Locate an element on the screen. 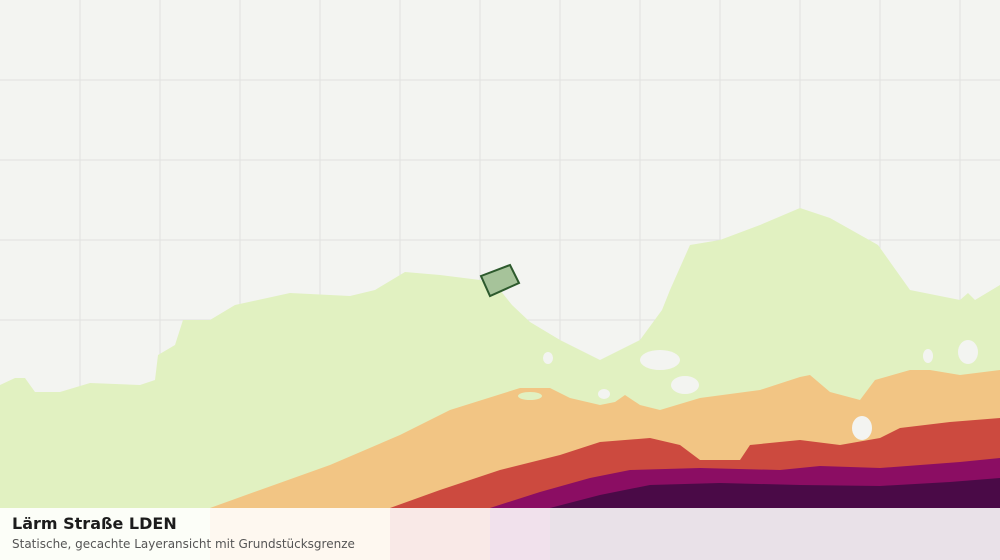 Image resolution: width=1000 pixels, height=560 pixels. noise-island is located at coordinates (530, 396).